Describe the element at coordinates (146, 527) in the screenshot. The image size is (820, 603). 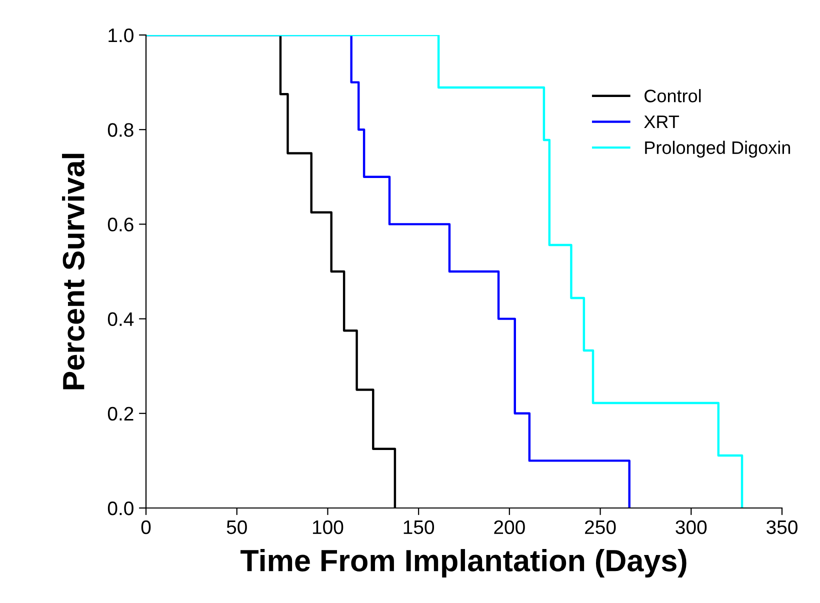
I see `x-tick-label: 0` at that location.